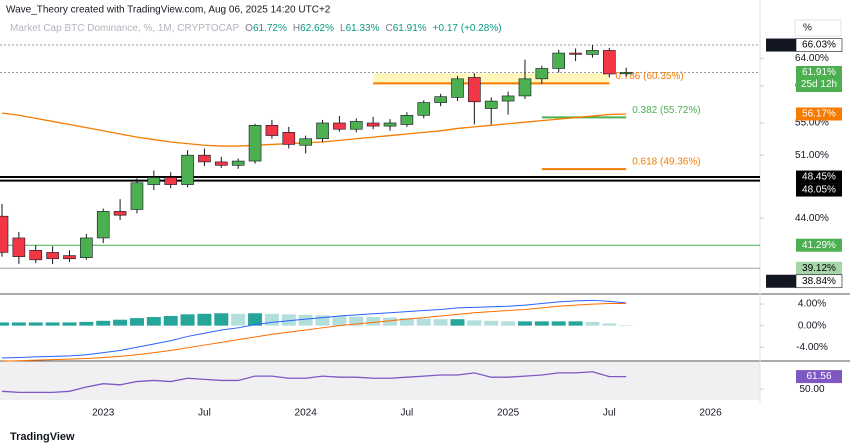 Image resolution: width=850 pixels, height=447 pixels. I want to click on y-tick-label: 51.00%, so click(812, 155).